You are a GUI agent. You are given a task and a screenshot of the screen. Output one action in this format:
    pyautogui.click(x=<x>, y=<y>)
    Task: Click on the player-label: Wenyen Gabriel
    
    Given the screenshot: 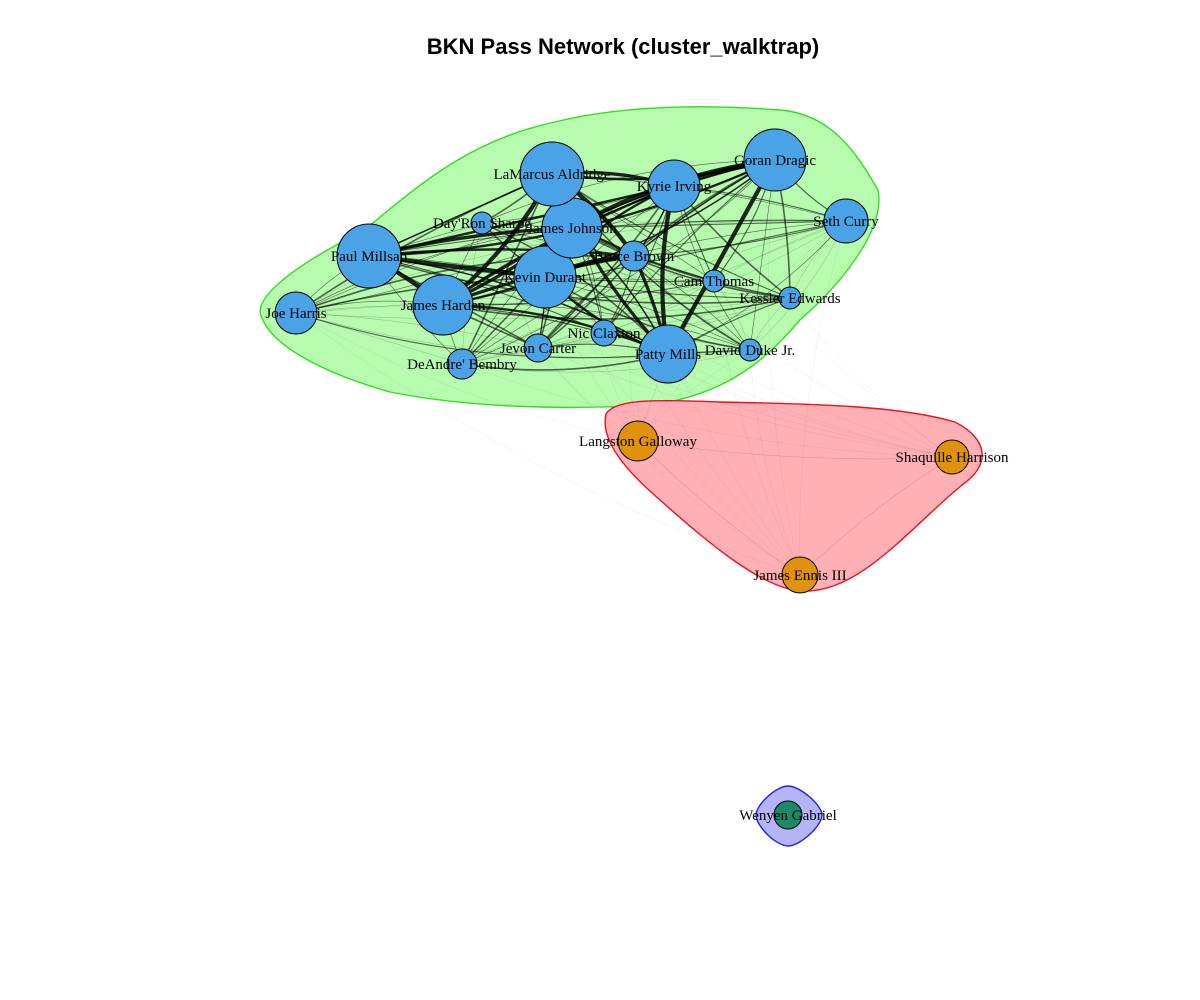 What is the action you would take?
    pyautogui.click(x=788, y=816)
    